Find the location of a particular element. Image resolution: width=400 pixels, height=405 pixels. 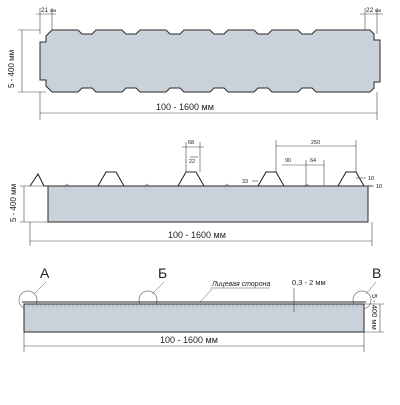

dim-64: 64 is located at coordinates (313, 161).